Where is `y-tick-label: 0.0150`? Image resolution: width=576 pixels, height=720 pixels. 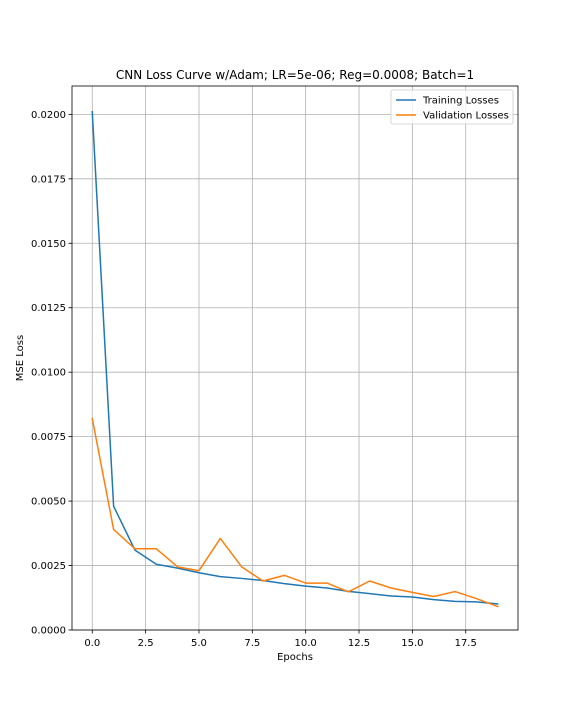 y-tick-label: 0.0150 is located at coordinates (48, 244).